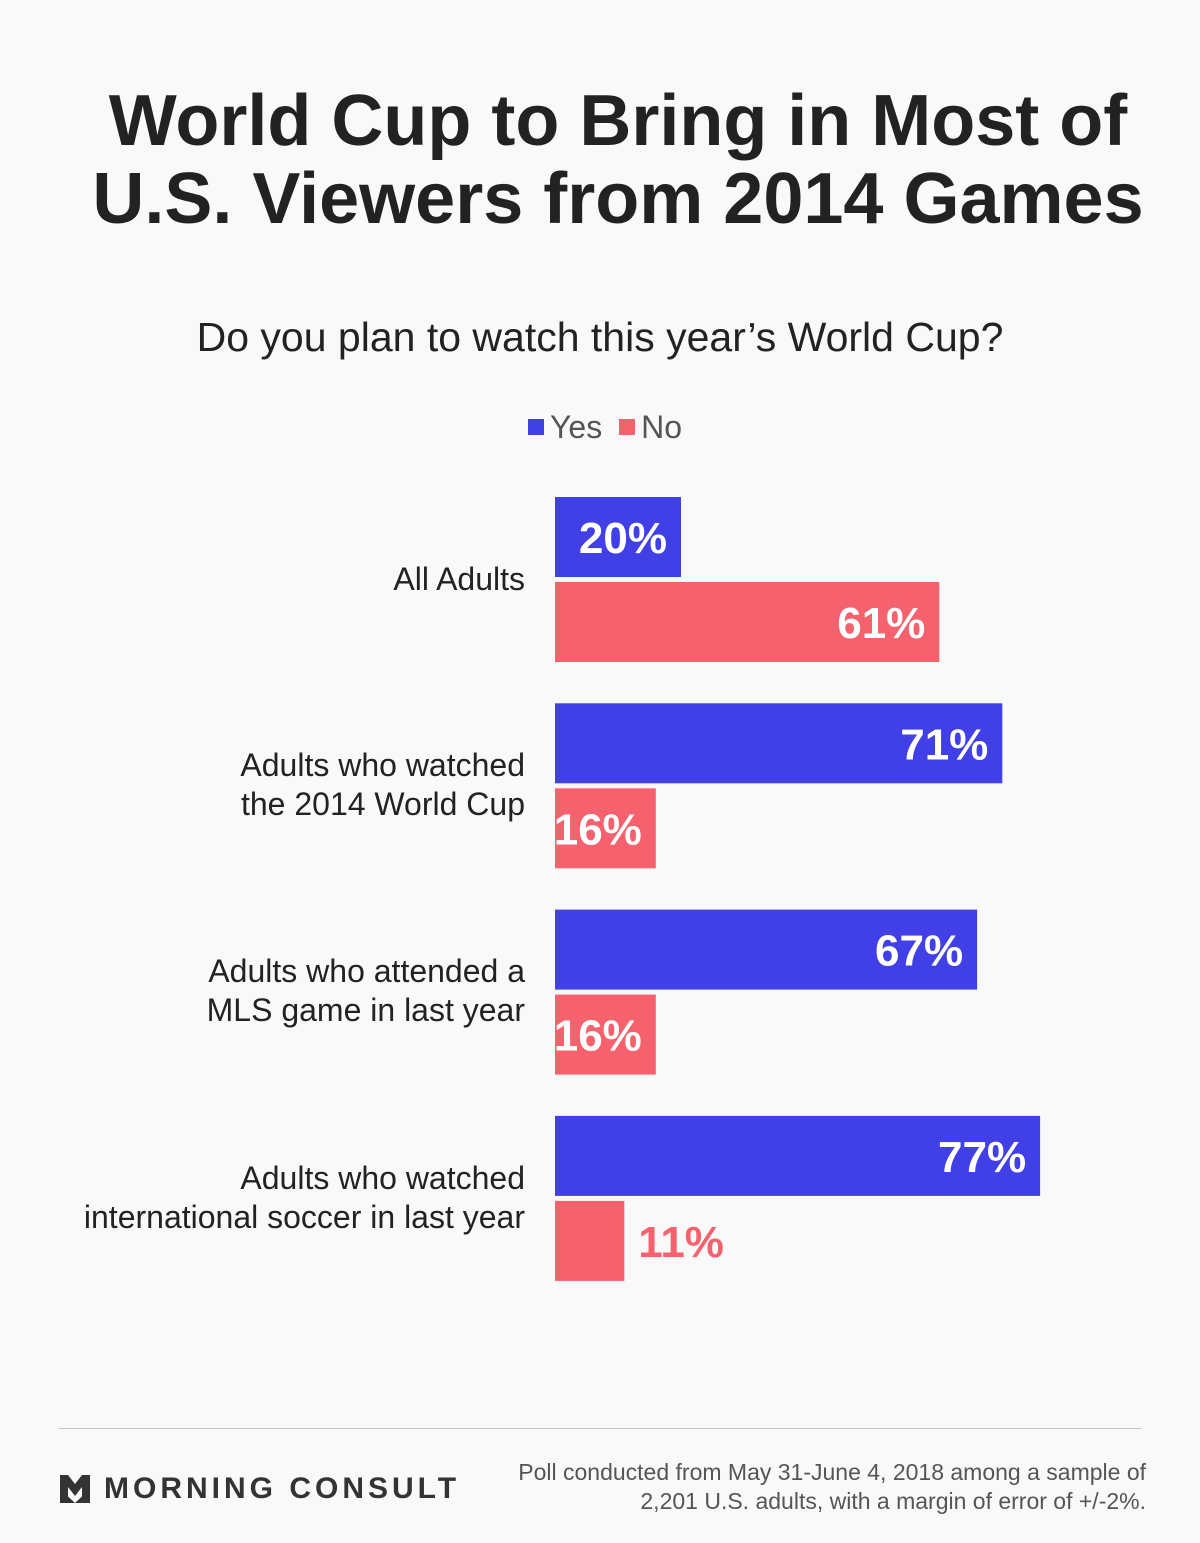  Describe the element at coordinates (618, 121) in the screenshot. I see `chart-title-line-1: World Cup to Bring in Most of` at that location.